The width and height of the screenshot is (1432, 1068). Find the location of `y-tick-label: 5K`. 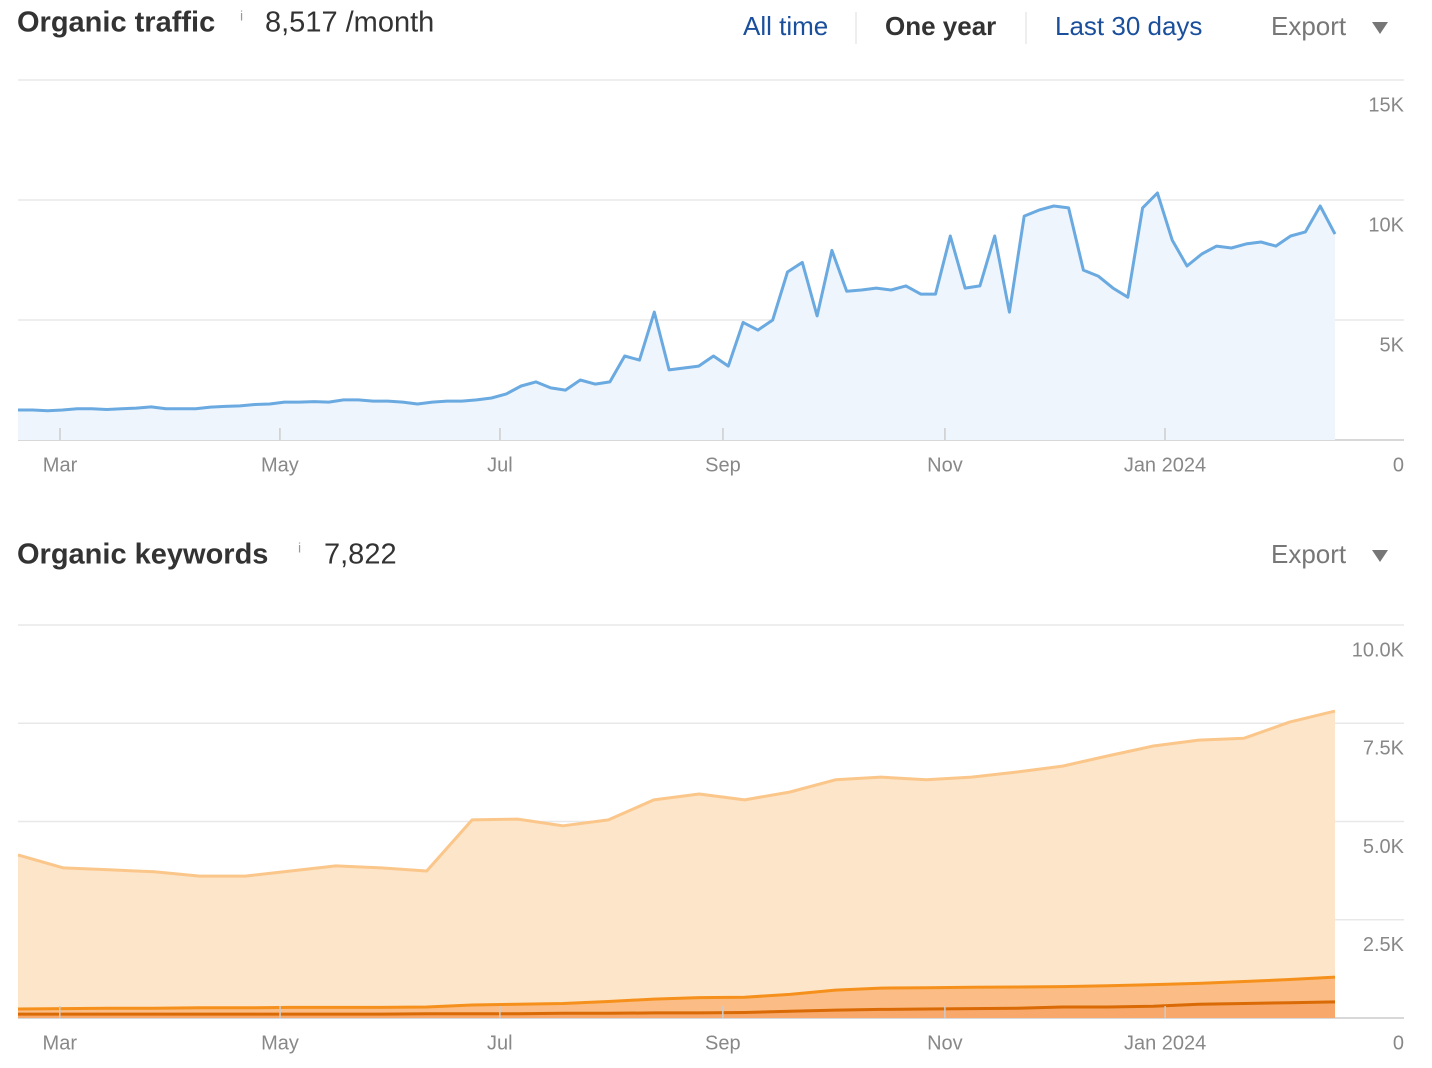

y-tick-label: 5K is located at coordinates (1392, 345).